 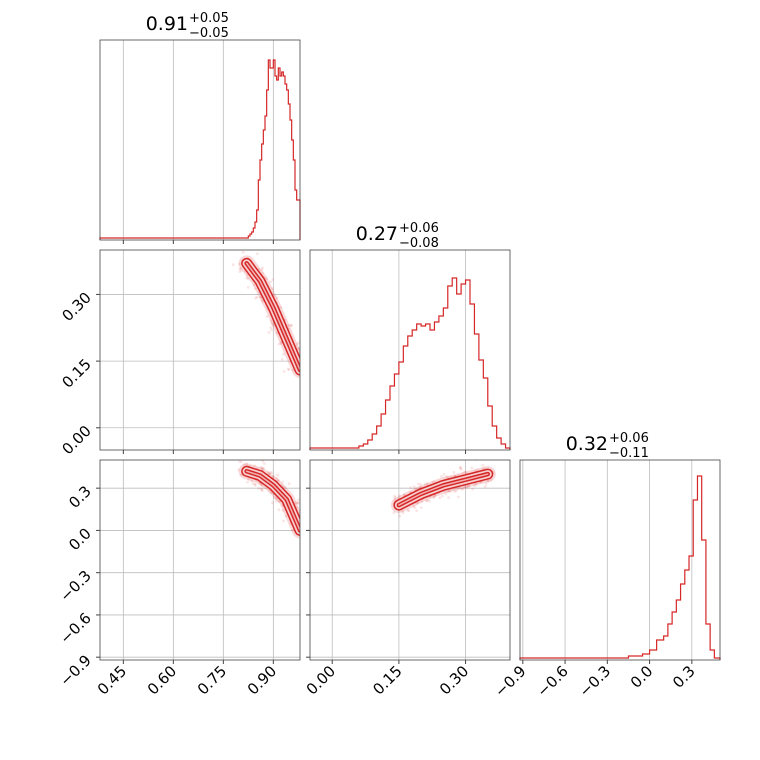 What do you see at coordinates (410, 363) in the screenshot?
I see `hist-1-histogram-step` at bounding box center [410, 363].